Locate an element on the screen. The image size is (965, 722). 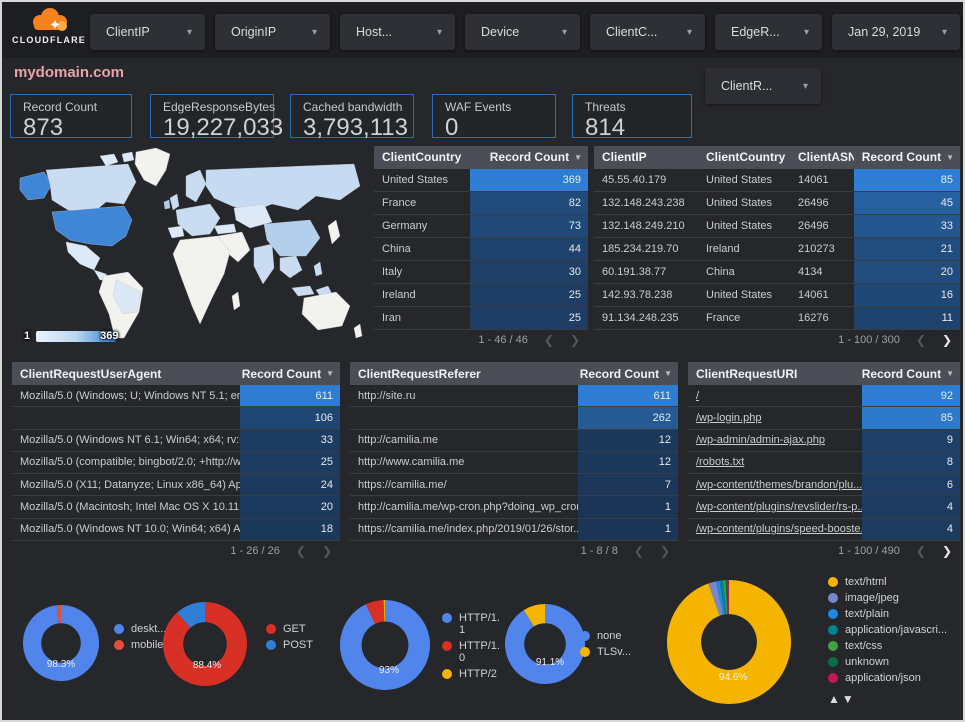
record-count-cell: 33 is located at coordinates (290, 440).